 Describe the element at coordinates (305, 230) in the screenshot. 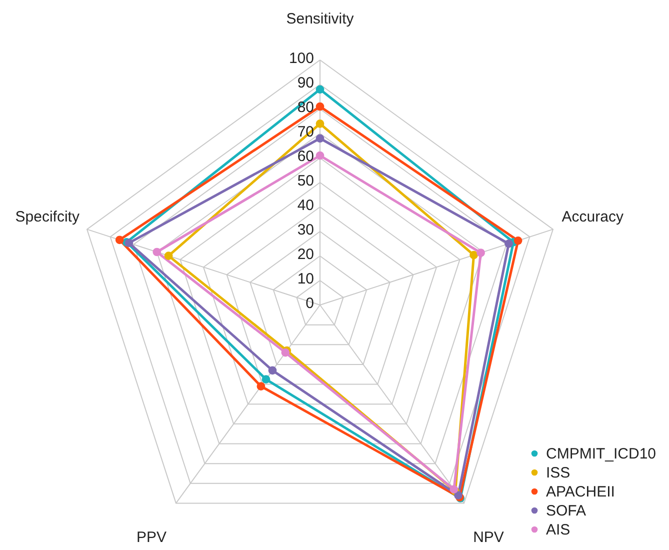

I see `y-tick-label: 30` at that location.